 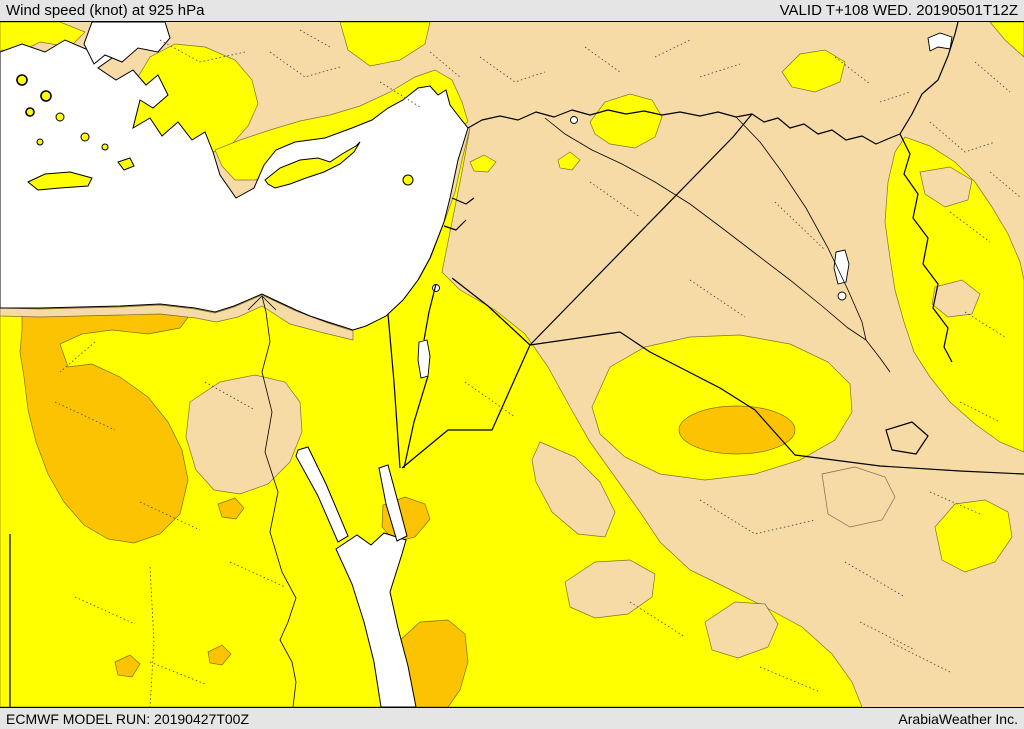 I want to click on tigris-river, so click(x=801, y=228).